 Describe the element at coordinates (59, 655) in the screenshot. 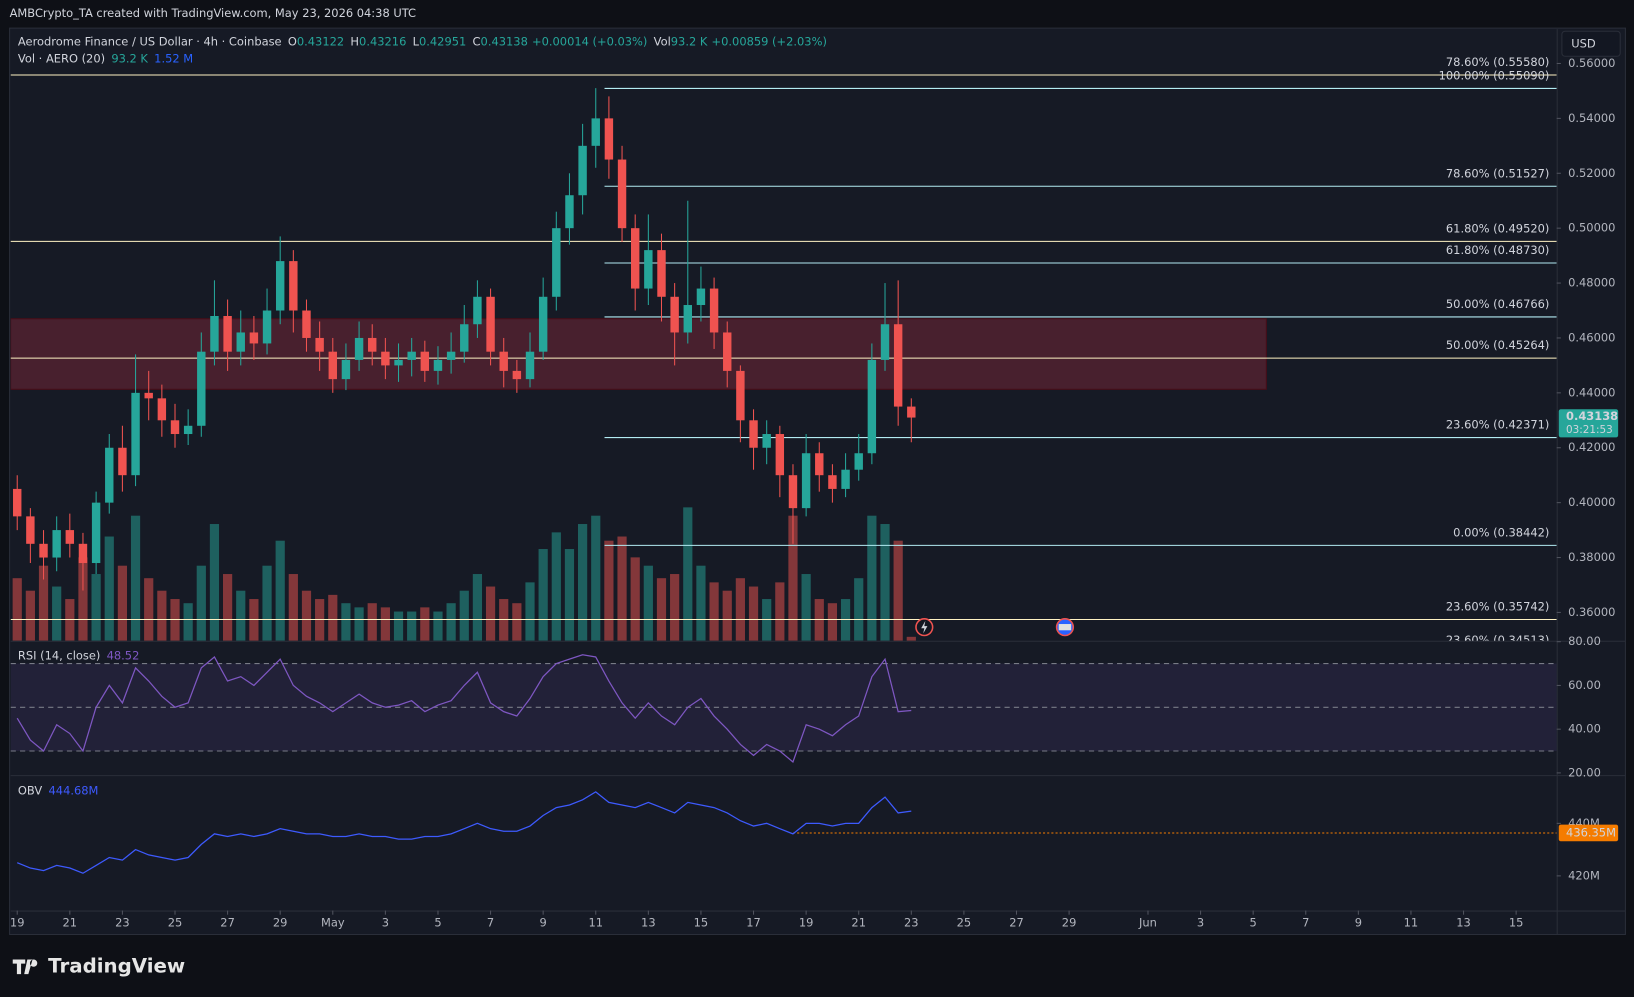

I see `rsi-title: RSI (14, close)` at that location.